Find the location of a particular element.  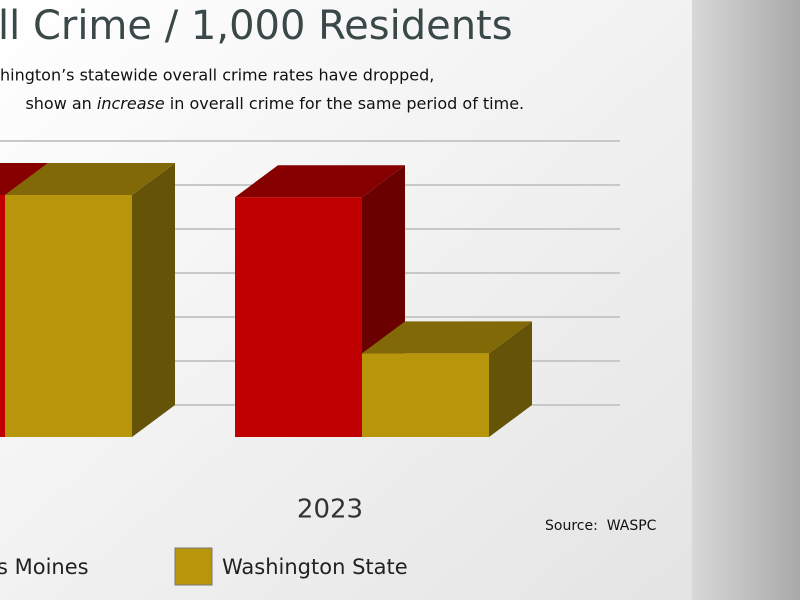

subtitle-part: show an is located at coordinates (60, 103).